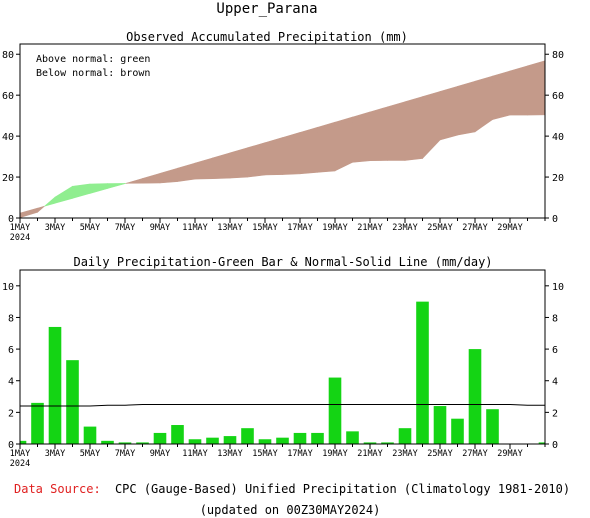 This screenshot has height=518, width=590. Describe the element at coordinates (11, 413) in the screenshot. I see `y-tick-label: 2` at that location.